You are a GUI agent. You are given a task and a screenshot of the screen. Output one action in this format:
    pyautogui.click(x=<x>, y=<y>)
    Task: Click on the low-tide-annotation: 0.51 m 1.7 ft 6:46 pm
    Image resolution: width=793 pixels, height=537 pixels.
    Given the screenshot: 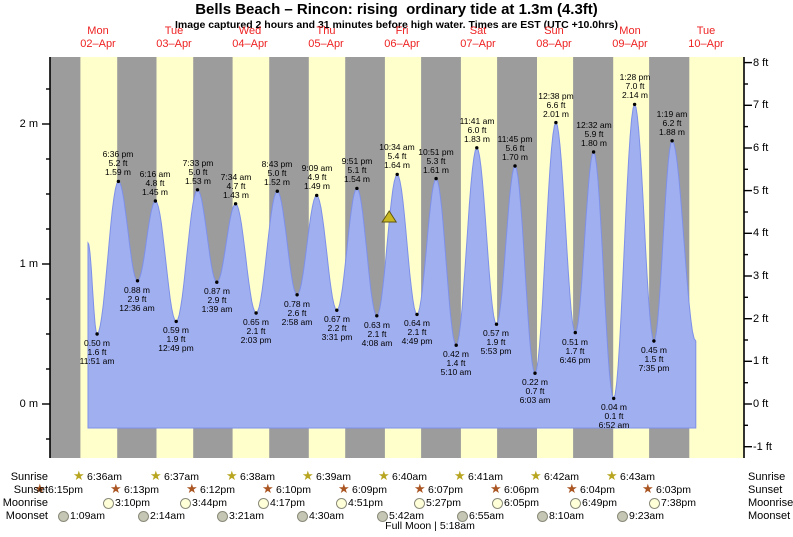 What is the action you would take?
    pyautogui.click(x=575, y=351)
    